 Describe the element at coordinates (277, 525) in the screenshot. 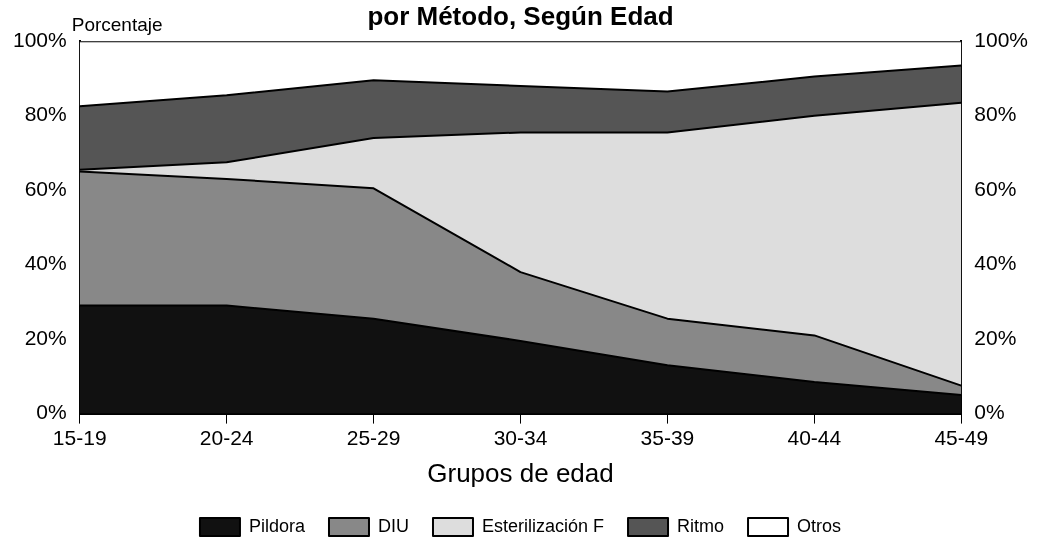

I see `legend-label: Pildora` at that location.